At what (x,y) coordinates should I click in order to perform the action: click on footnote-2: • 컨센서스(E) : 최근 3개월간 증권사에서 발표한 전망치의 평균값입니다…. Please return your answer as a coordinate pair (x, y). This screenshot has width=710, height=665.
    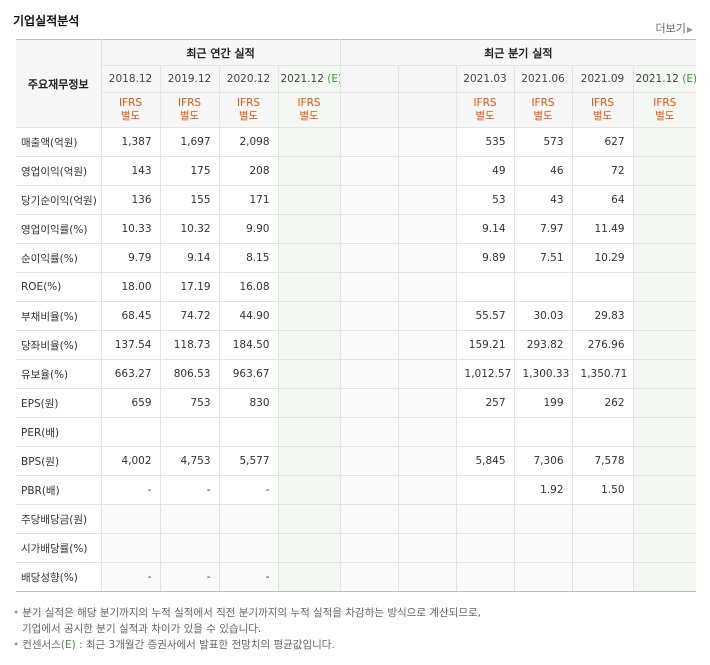
    Looking at the image, I should click on (174, 645).